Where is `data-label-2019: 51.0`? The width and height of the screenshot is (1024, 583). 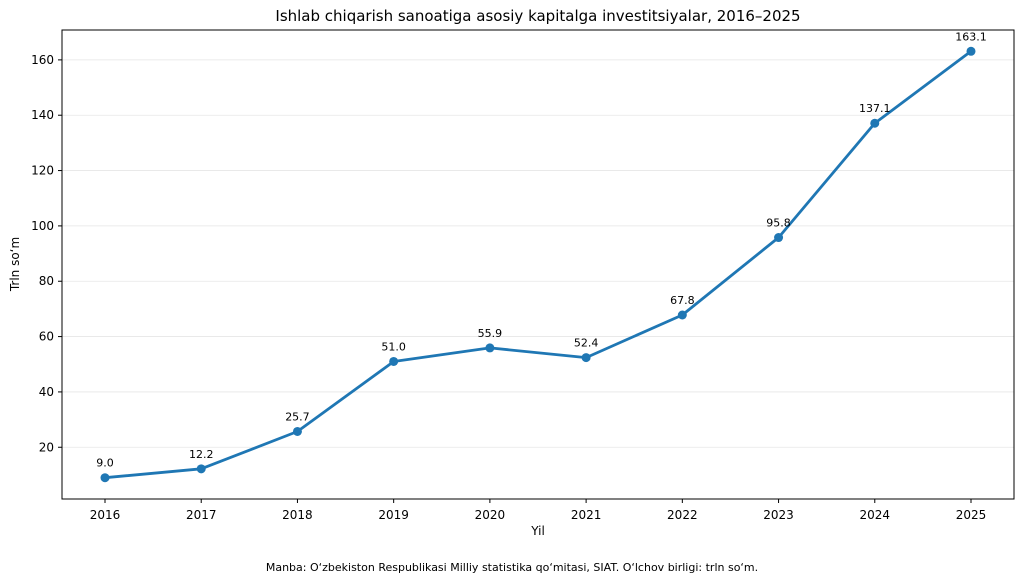
data-label-2019: 51.0 is located at coordinates (393, 346).